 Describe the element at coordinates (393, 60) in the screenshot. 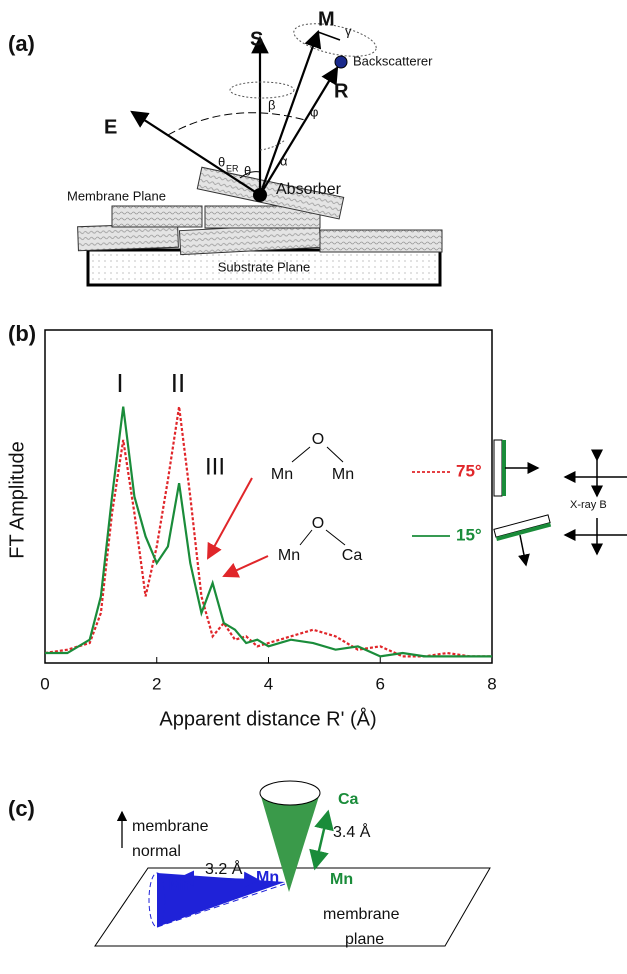

I see `backscatterer-label: Backscatterer` at that location.